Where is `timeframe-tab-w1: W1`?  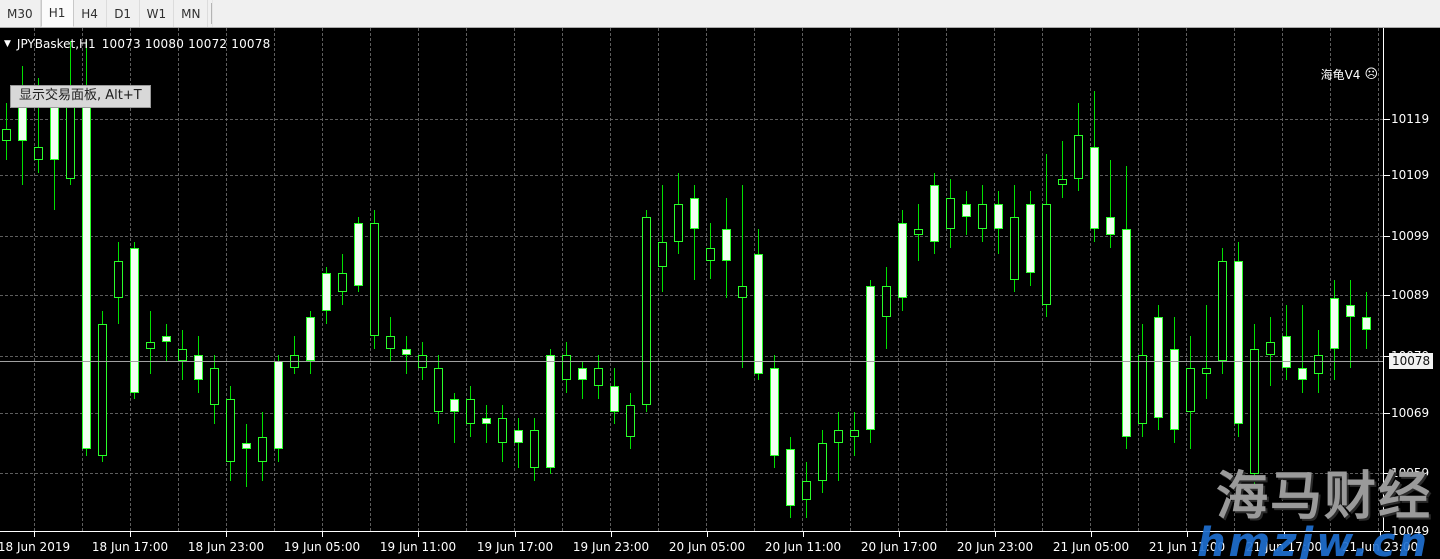
timeframe-tab-w1: W1 is located at coordinates (157, 13).